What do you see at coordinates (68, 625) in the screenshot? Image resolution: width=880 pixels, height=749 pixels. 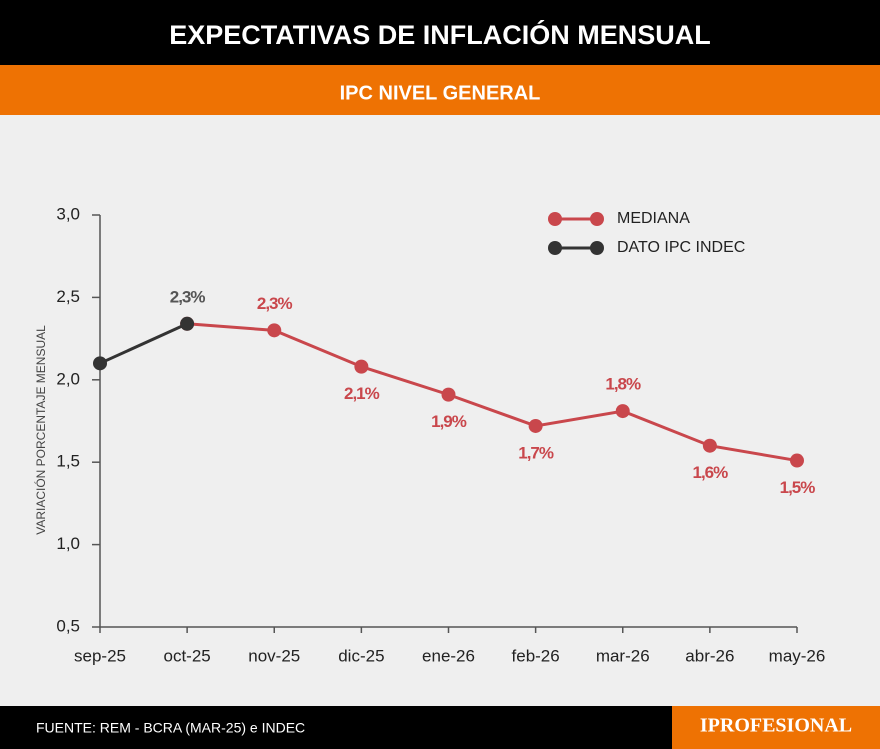 I see `y-tick-label: 0,5` at bounding box center [68, 625].